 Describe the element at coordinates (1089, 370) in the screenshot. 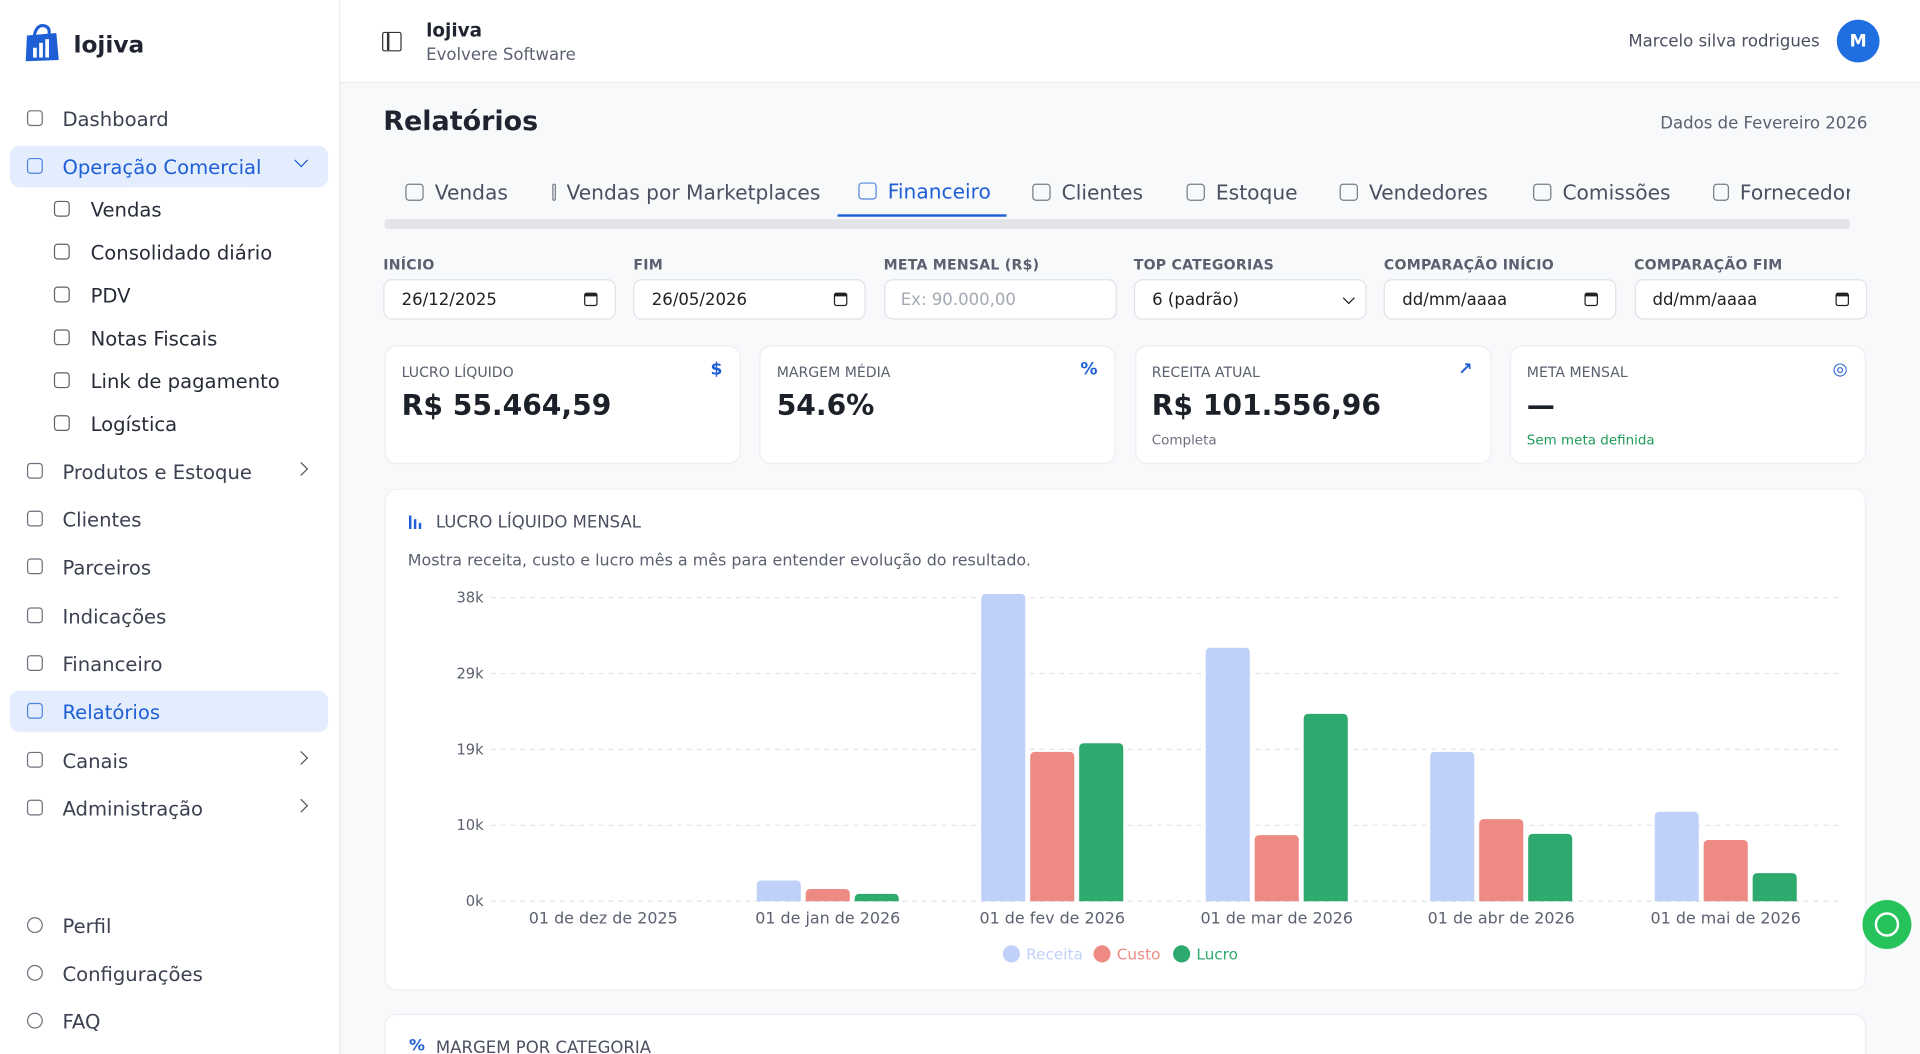

I see `kpi-icon: %` at that location.